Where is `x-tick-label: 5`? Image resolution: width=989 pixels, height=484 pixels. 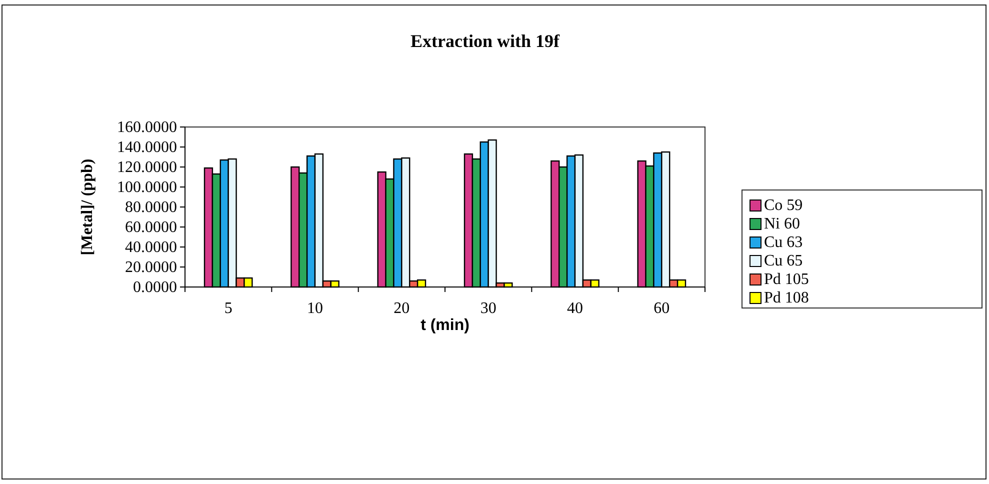 x-tick-label: 5 is located at coordinates (228, 308).